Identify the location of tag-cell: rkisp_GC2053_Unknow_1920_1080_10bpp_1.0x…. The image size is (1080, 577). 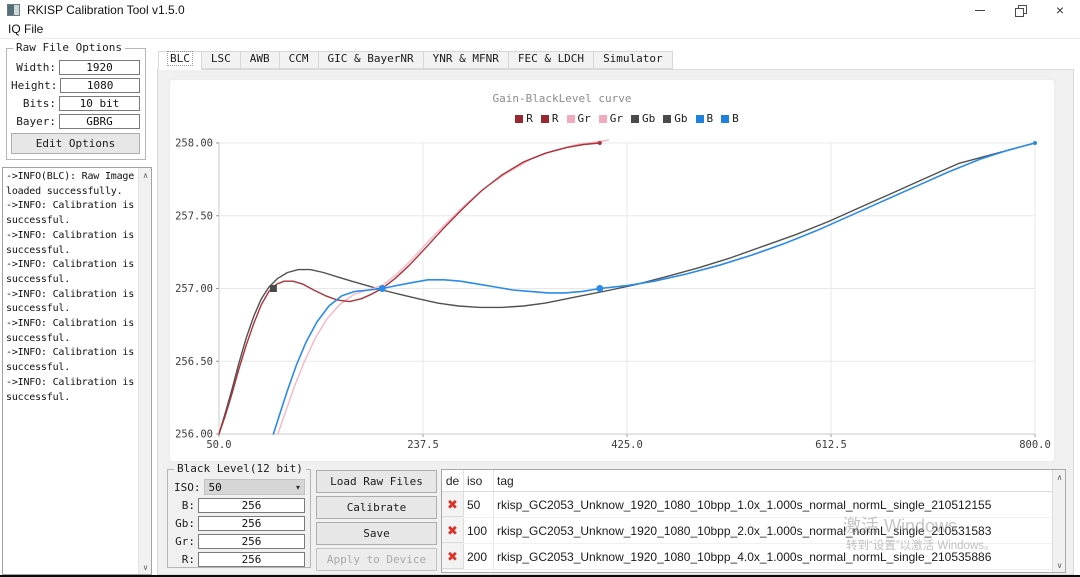
(744, 504).